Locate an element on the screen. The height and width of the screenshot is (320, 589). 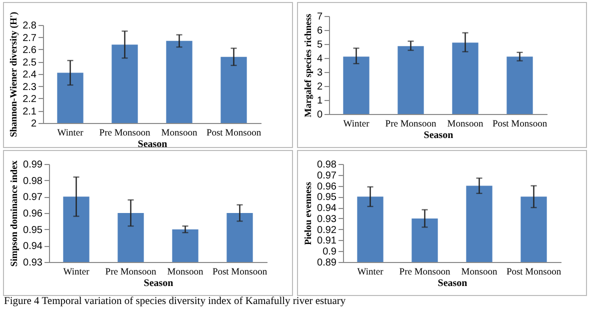
y-tick-label: 0.99 is located at coordinates (33, 165).